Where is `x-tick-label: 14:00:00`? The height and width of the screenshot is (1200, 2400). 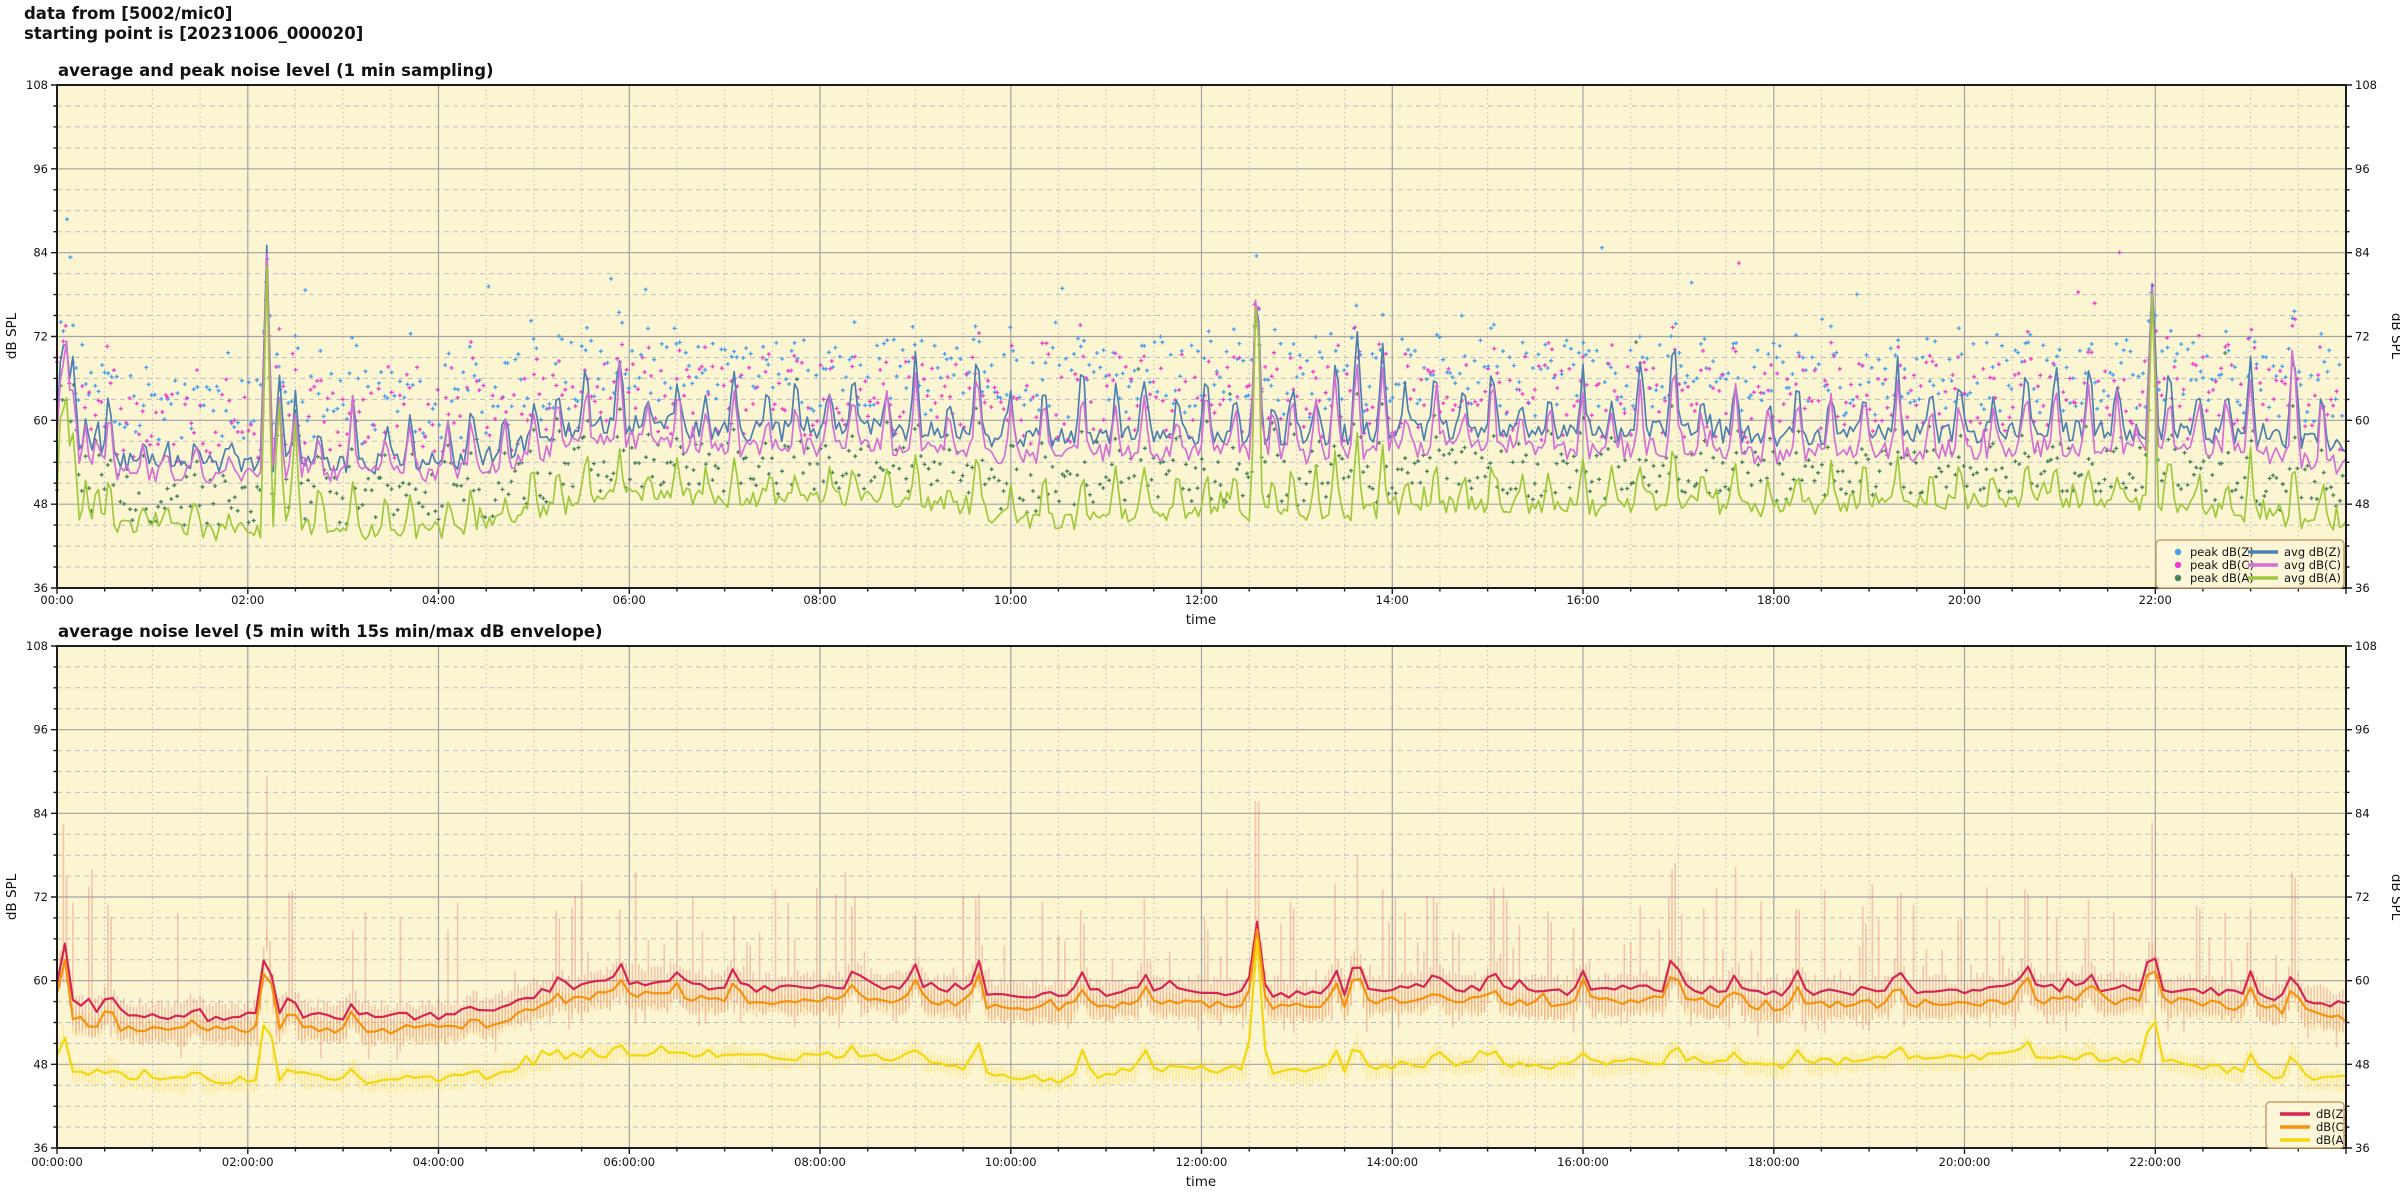 x-tick-label: 14:00:00 is located at coordinates (1392, 1162).